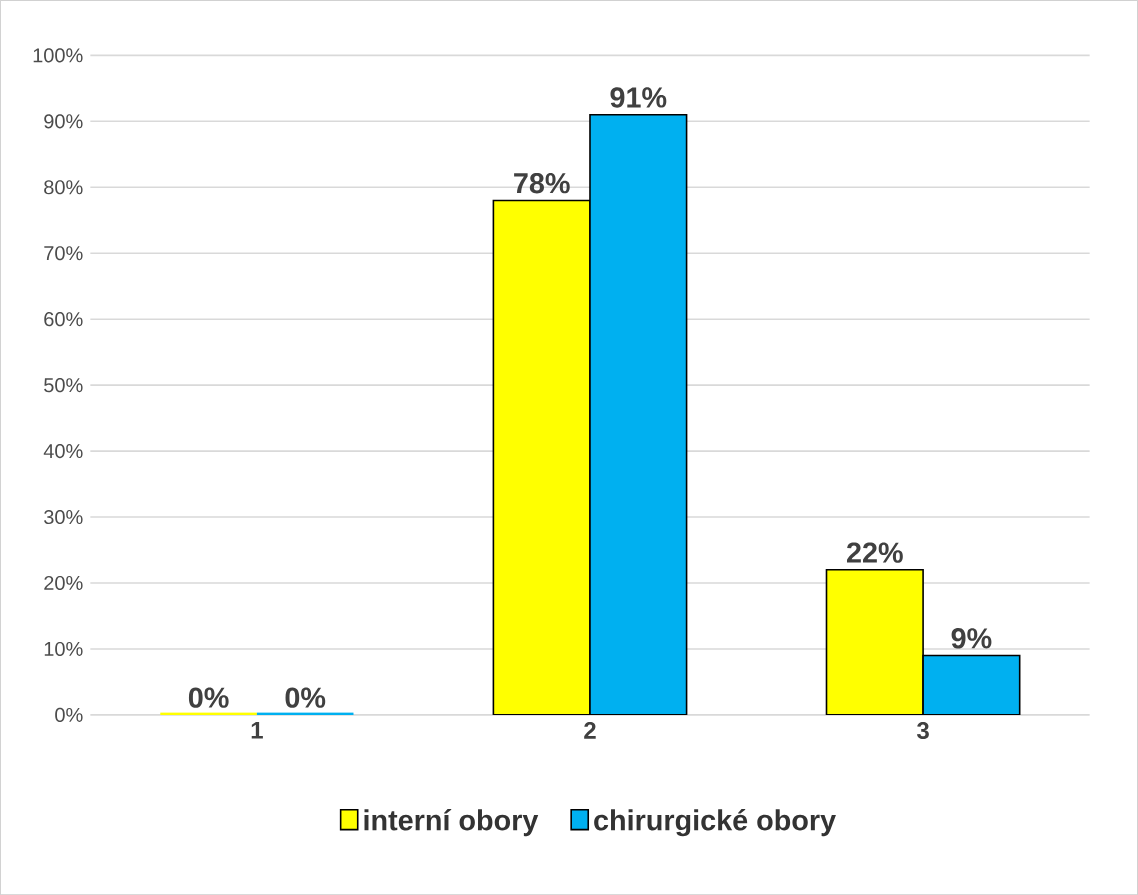 Image resolution: width=1138 pixels, height=895 pixels. I want to click on y-tick-label: 100%, so click(58, 55).